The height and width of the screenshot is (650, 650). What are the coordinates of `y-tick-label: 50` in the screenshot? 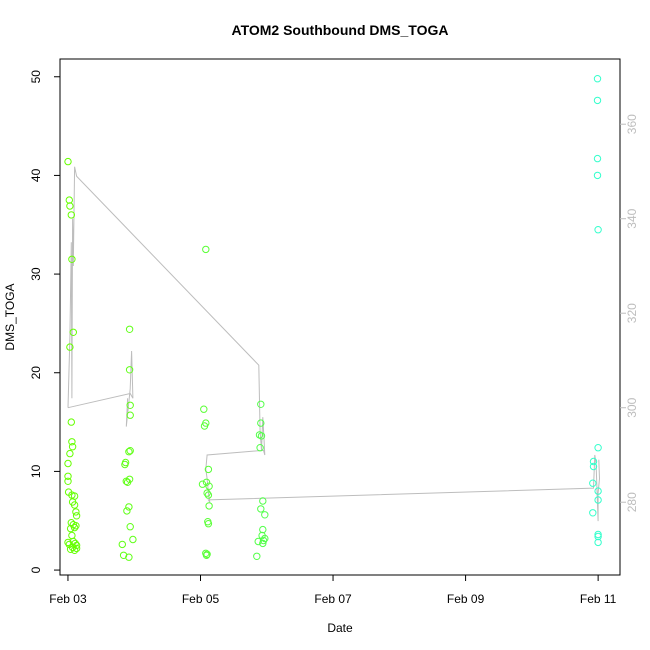 It's located at (36, 77).